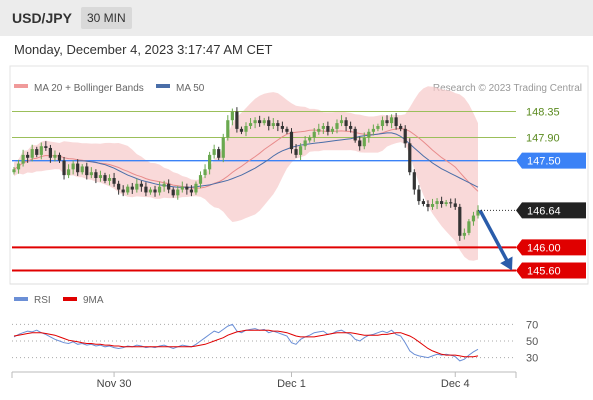 This screenshot has width=593, height=400. I want to click on current-price-tag, so click(551, 210).